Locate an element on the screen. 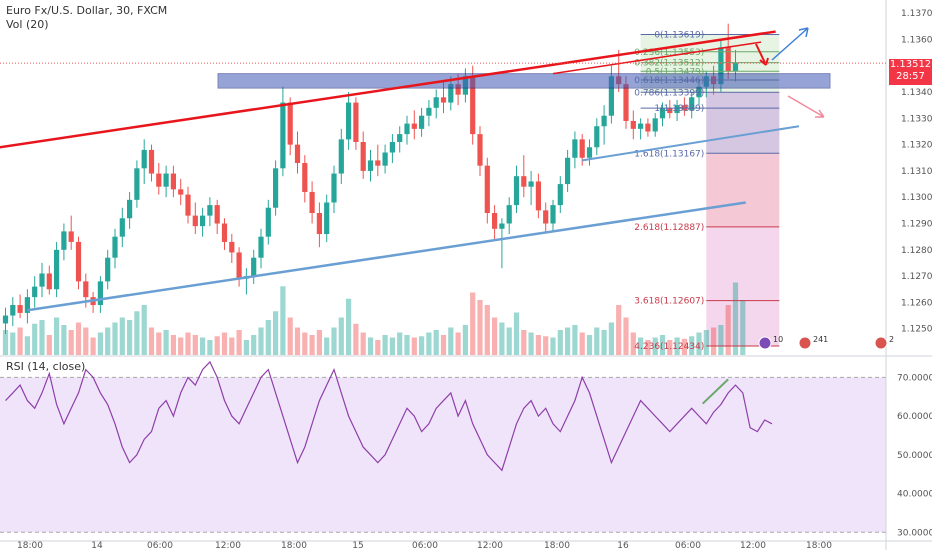  last-price: 1.13512 is located at coordinates (910, 64).